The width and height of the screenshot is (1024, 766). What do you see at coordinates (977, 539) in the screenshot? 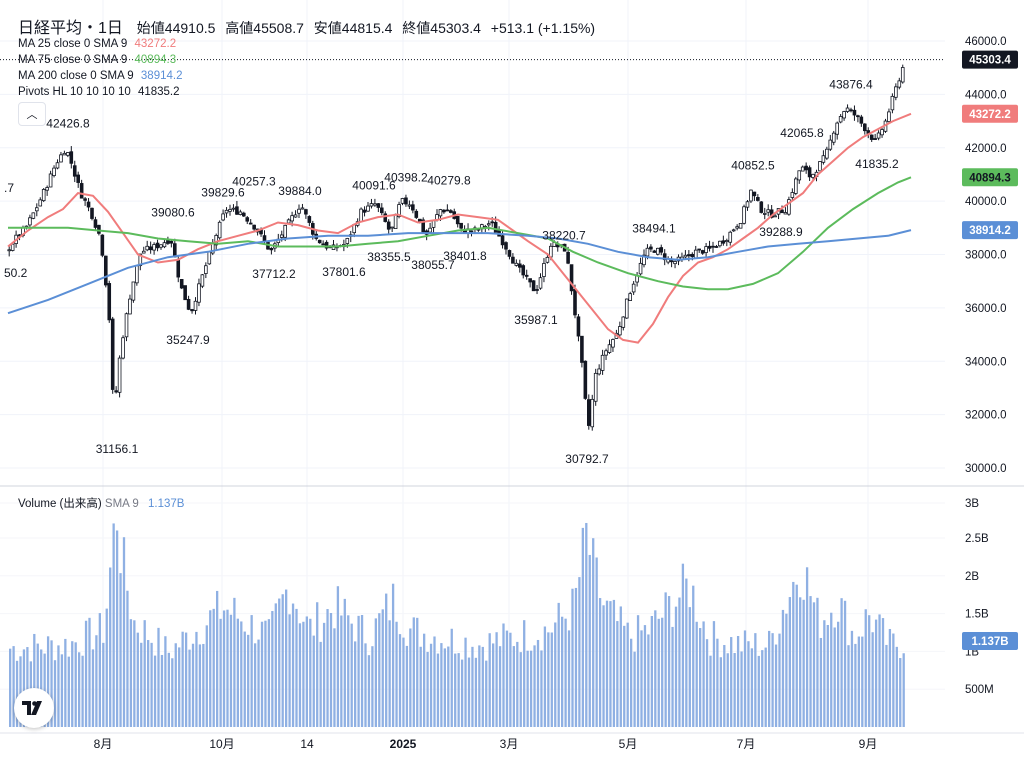
I see `volume-tick-label: 2.5B` at bounding box center [977, 539].